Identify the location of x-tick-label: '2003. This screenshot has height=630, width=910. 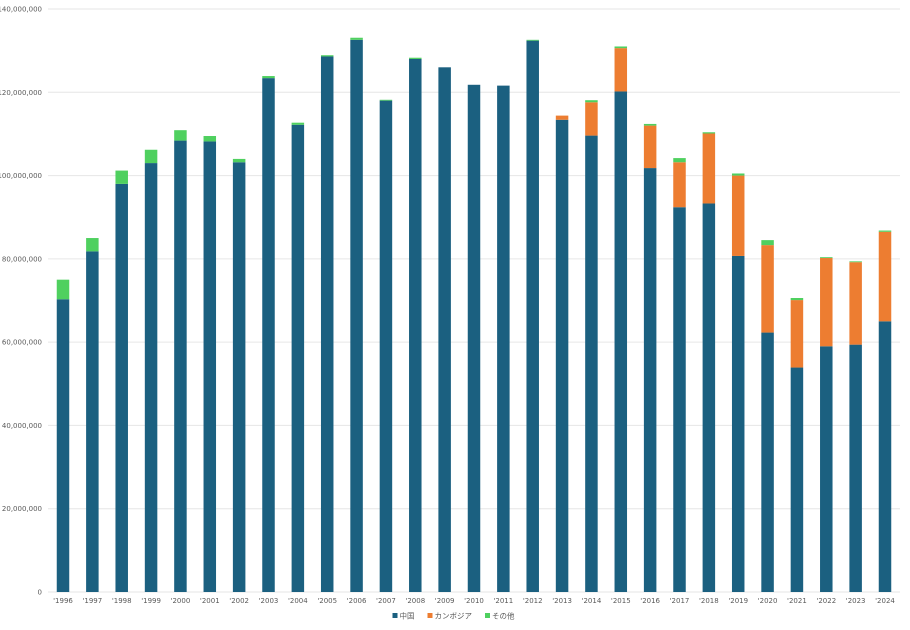
(269, 601).